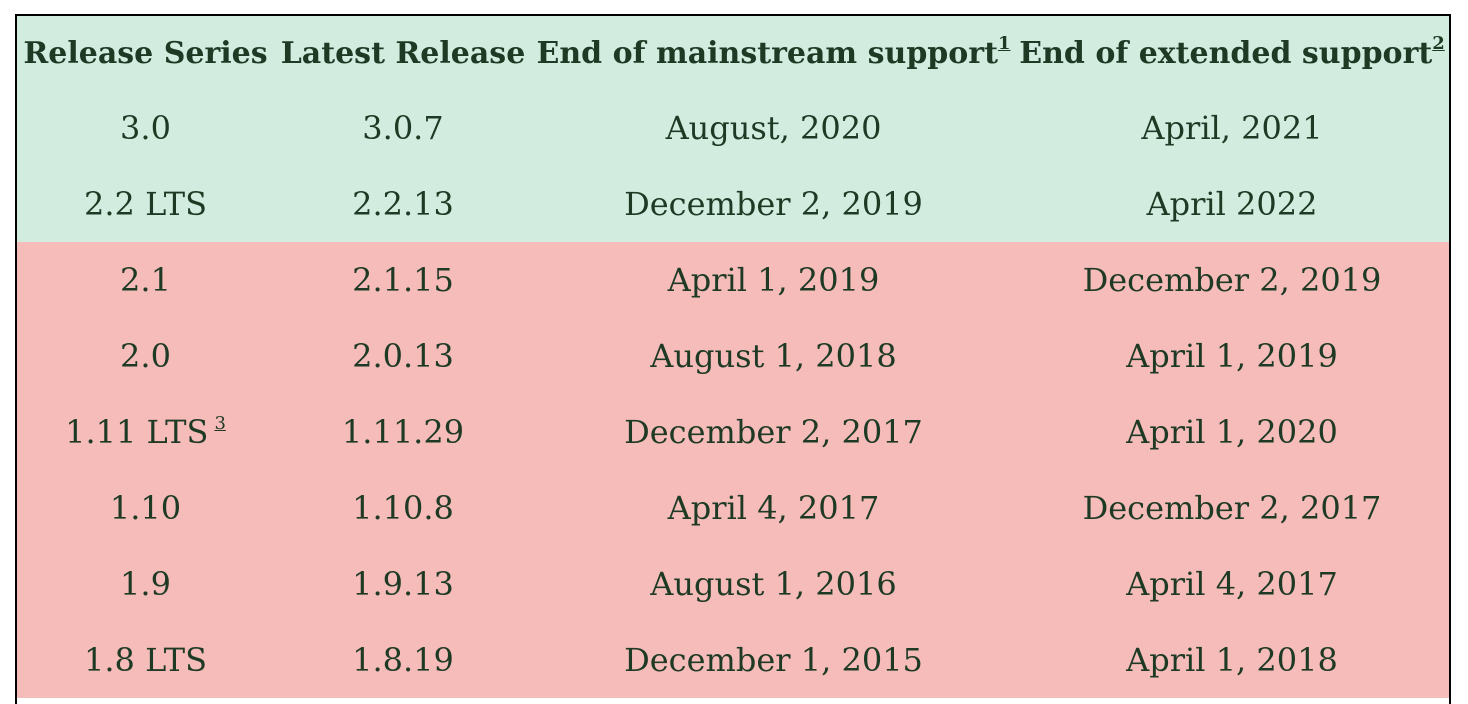 Image resolution: width=1468 pixels, height=704 pixels. I want to click on header-end-extended-support: End of extended support2, so click(1232, 53).